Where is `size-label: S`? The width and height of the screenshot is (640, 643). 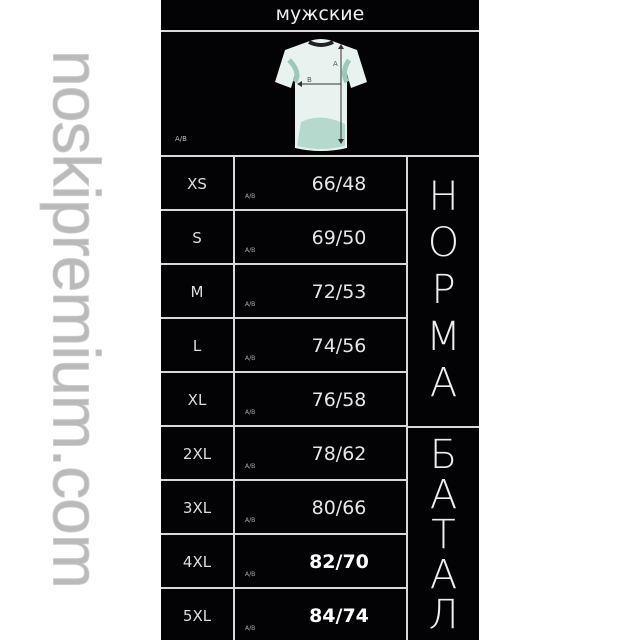 size-label: S is located at coordinates (197, 238).